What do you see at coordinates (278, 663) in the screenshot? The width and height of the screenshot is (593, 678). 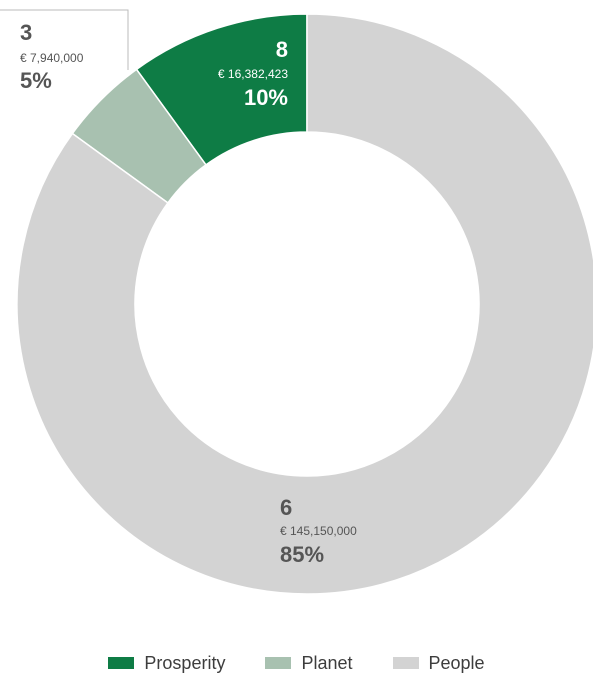 I see `legend-swatch-planet` at bounding box center [278, 663].